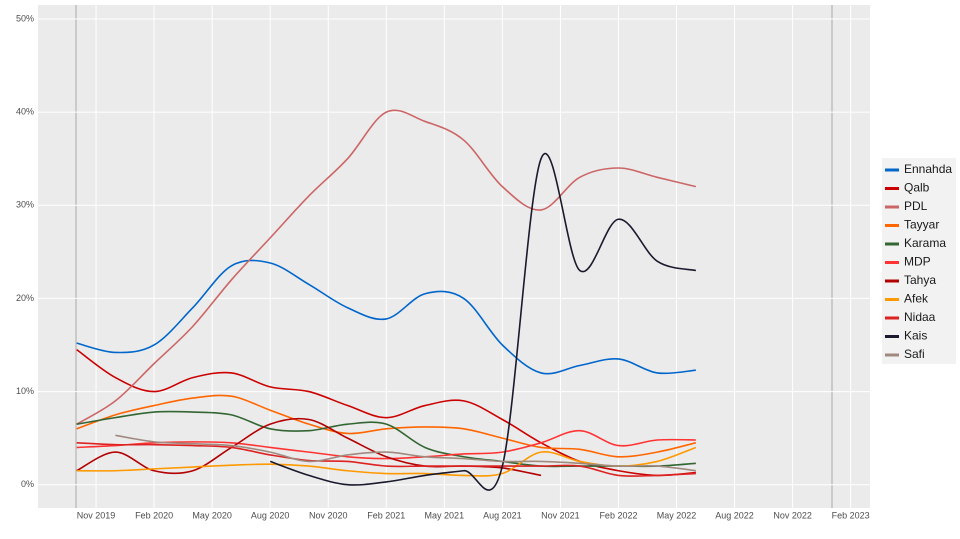  What do you see at coordinates (916, 206) in the screenshot?
I see `legend-label: PDL` at bounding box center [916, 206].